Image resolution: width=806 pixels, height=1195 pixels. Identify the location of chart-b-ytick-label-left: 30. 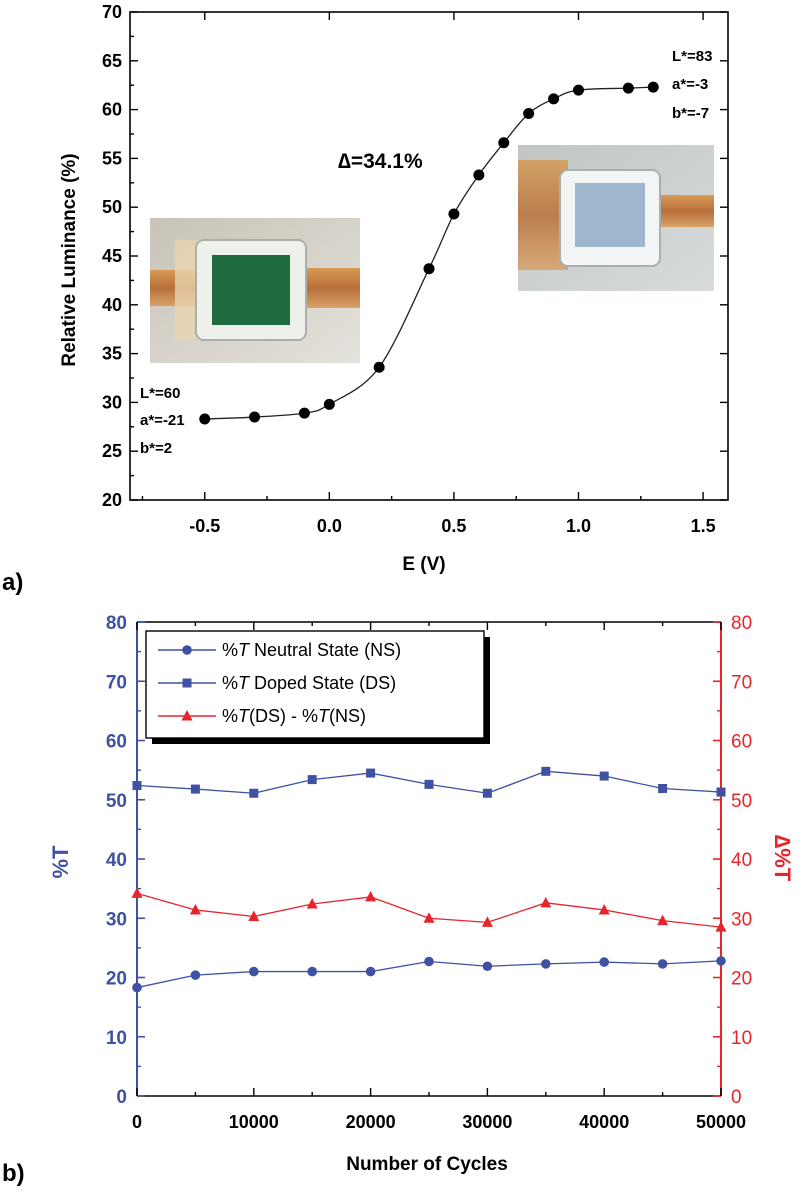
(116, 919).